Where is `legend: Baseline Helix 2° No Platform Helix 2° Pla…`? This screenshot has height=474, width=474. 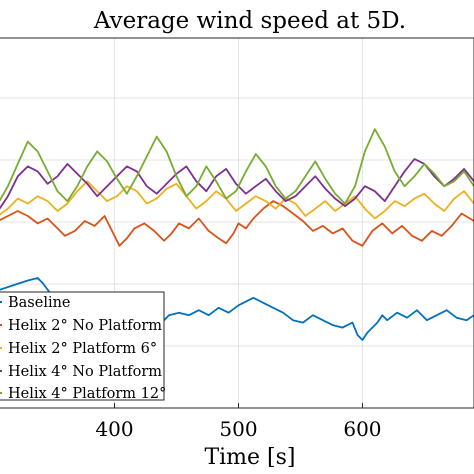 legend: Baseline Helix 2° No Platform Helix 2° Pla… is located at coordinates (83, 346).